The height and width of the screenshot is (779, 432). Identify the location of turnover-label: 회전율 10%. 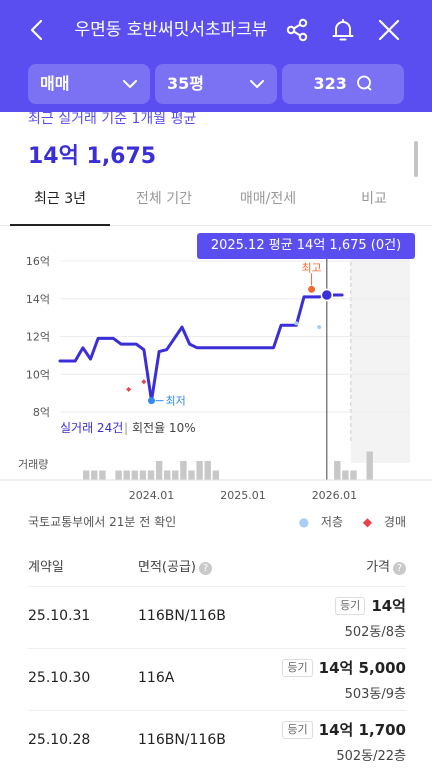
(164, 428).